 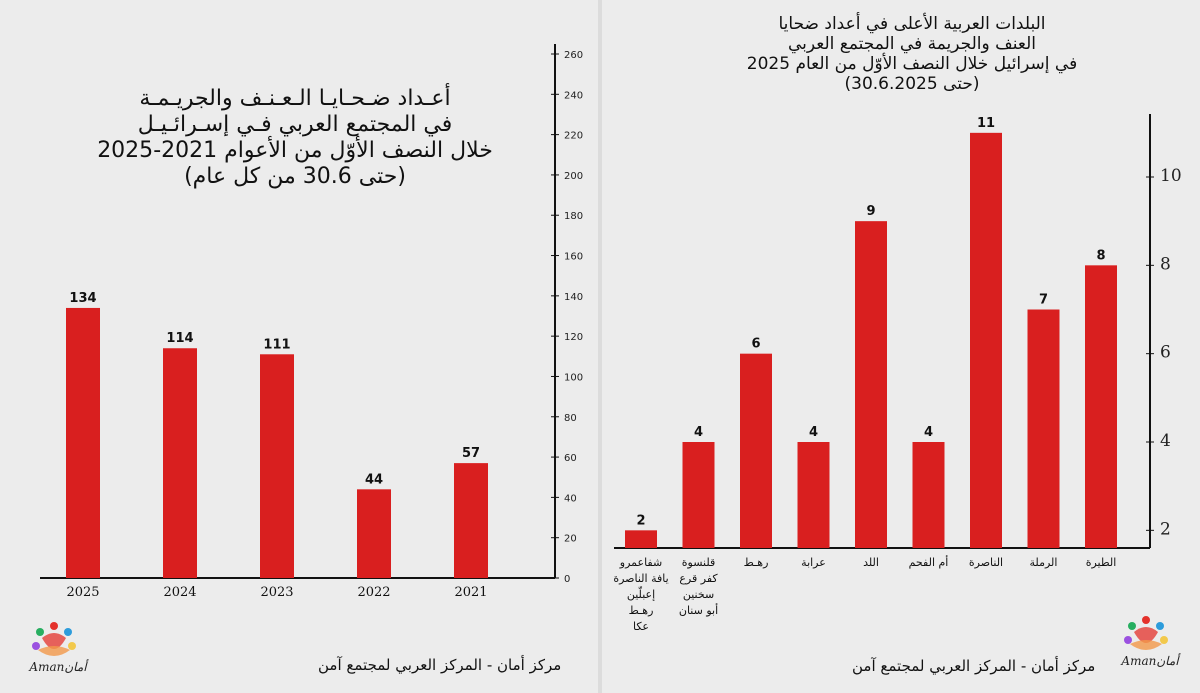 What do you see at coordinates (470, 592) in the screenshot?
I see `x-category-label: 2021` at bounding box center [470, 592].